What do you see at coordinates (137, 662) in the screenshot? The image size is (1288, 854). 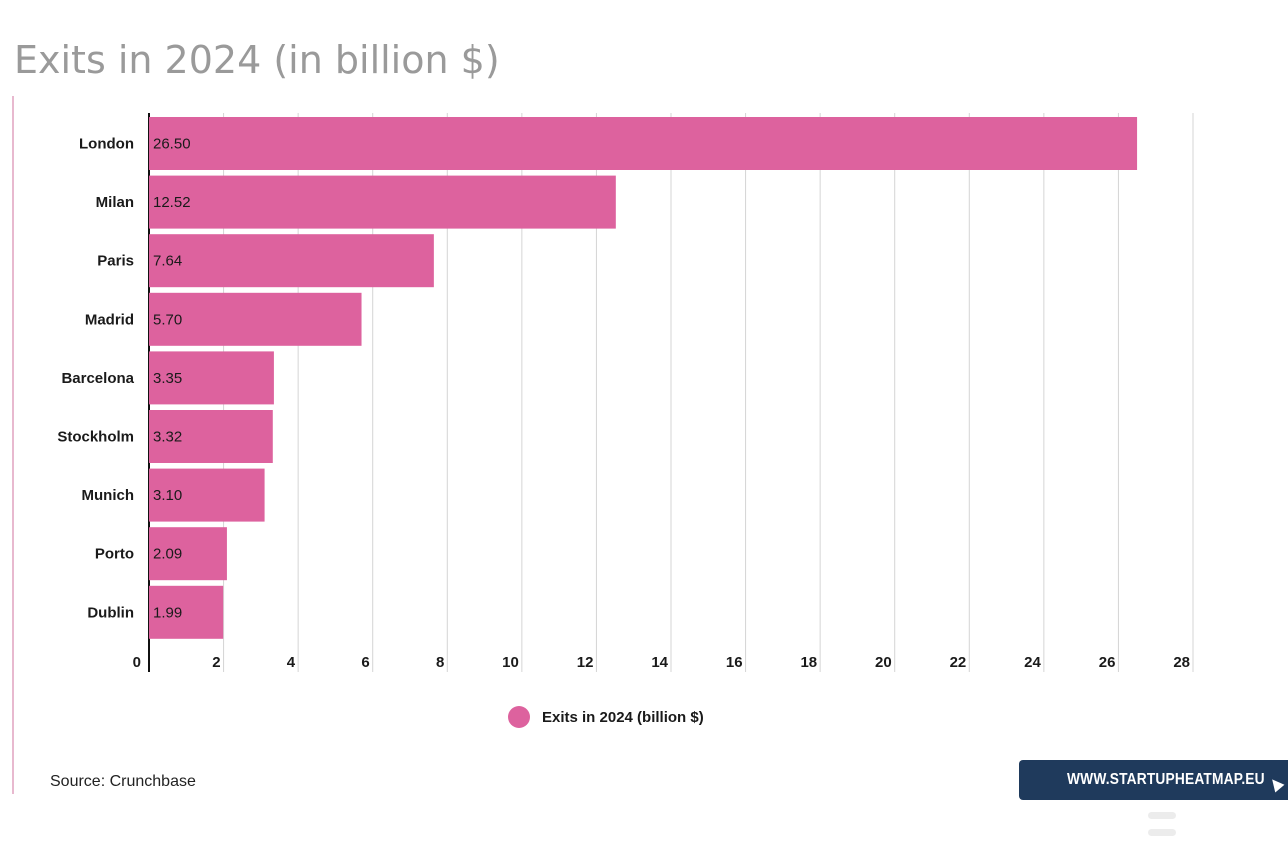 I see `x-tick-label: 0` at bounding box center [137, 662].